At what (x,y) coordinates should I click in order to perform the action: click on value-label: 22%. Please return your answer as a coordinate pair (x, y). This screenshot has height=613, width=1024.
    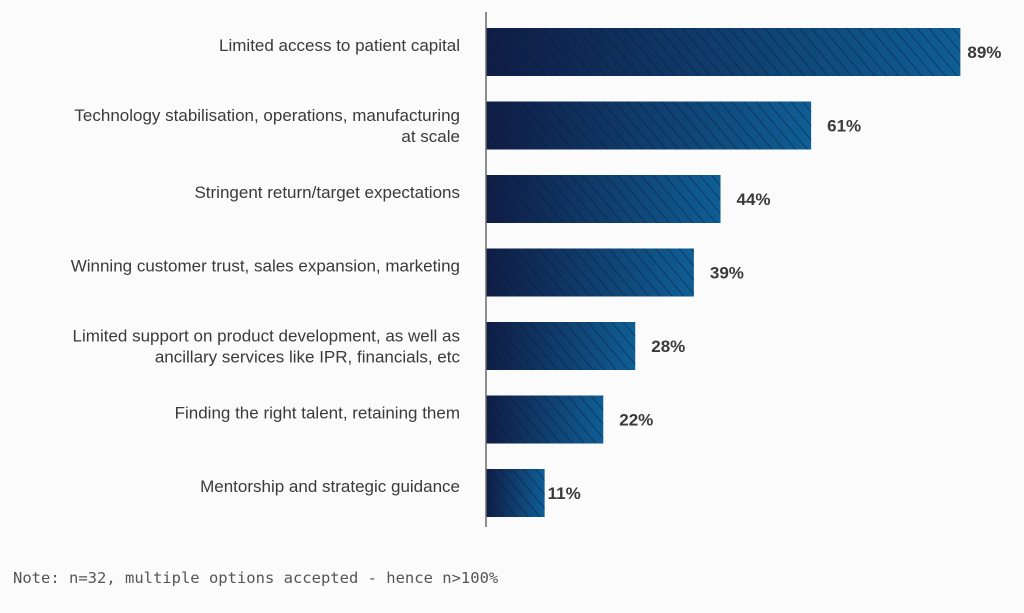
    Looking at the image, I should click on (636, 420).